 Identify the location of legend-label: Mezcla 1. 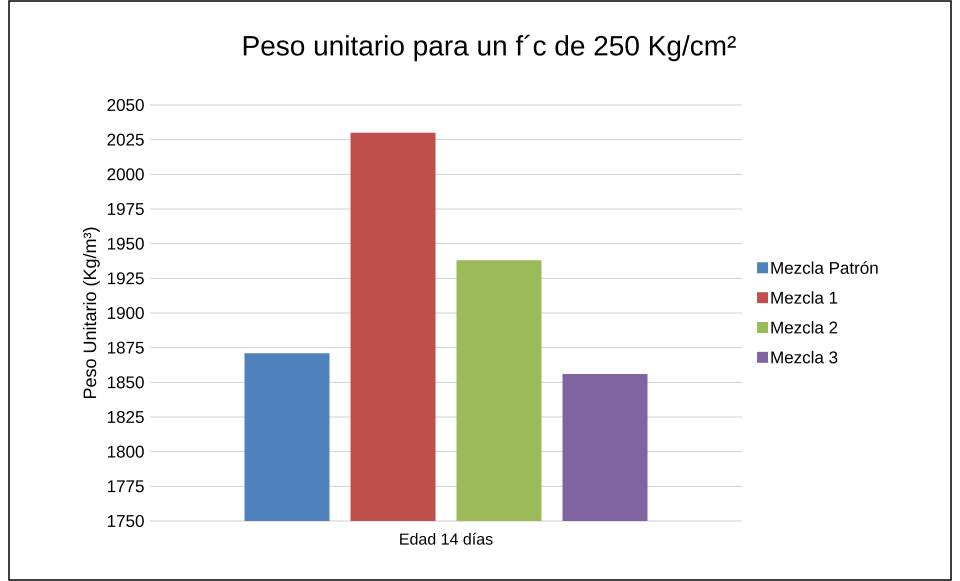
(804, 297).